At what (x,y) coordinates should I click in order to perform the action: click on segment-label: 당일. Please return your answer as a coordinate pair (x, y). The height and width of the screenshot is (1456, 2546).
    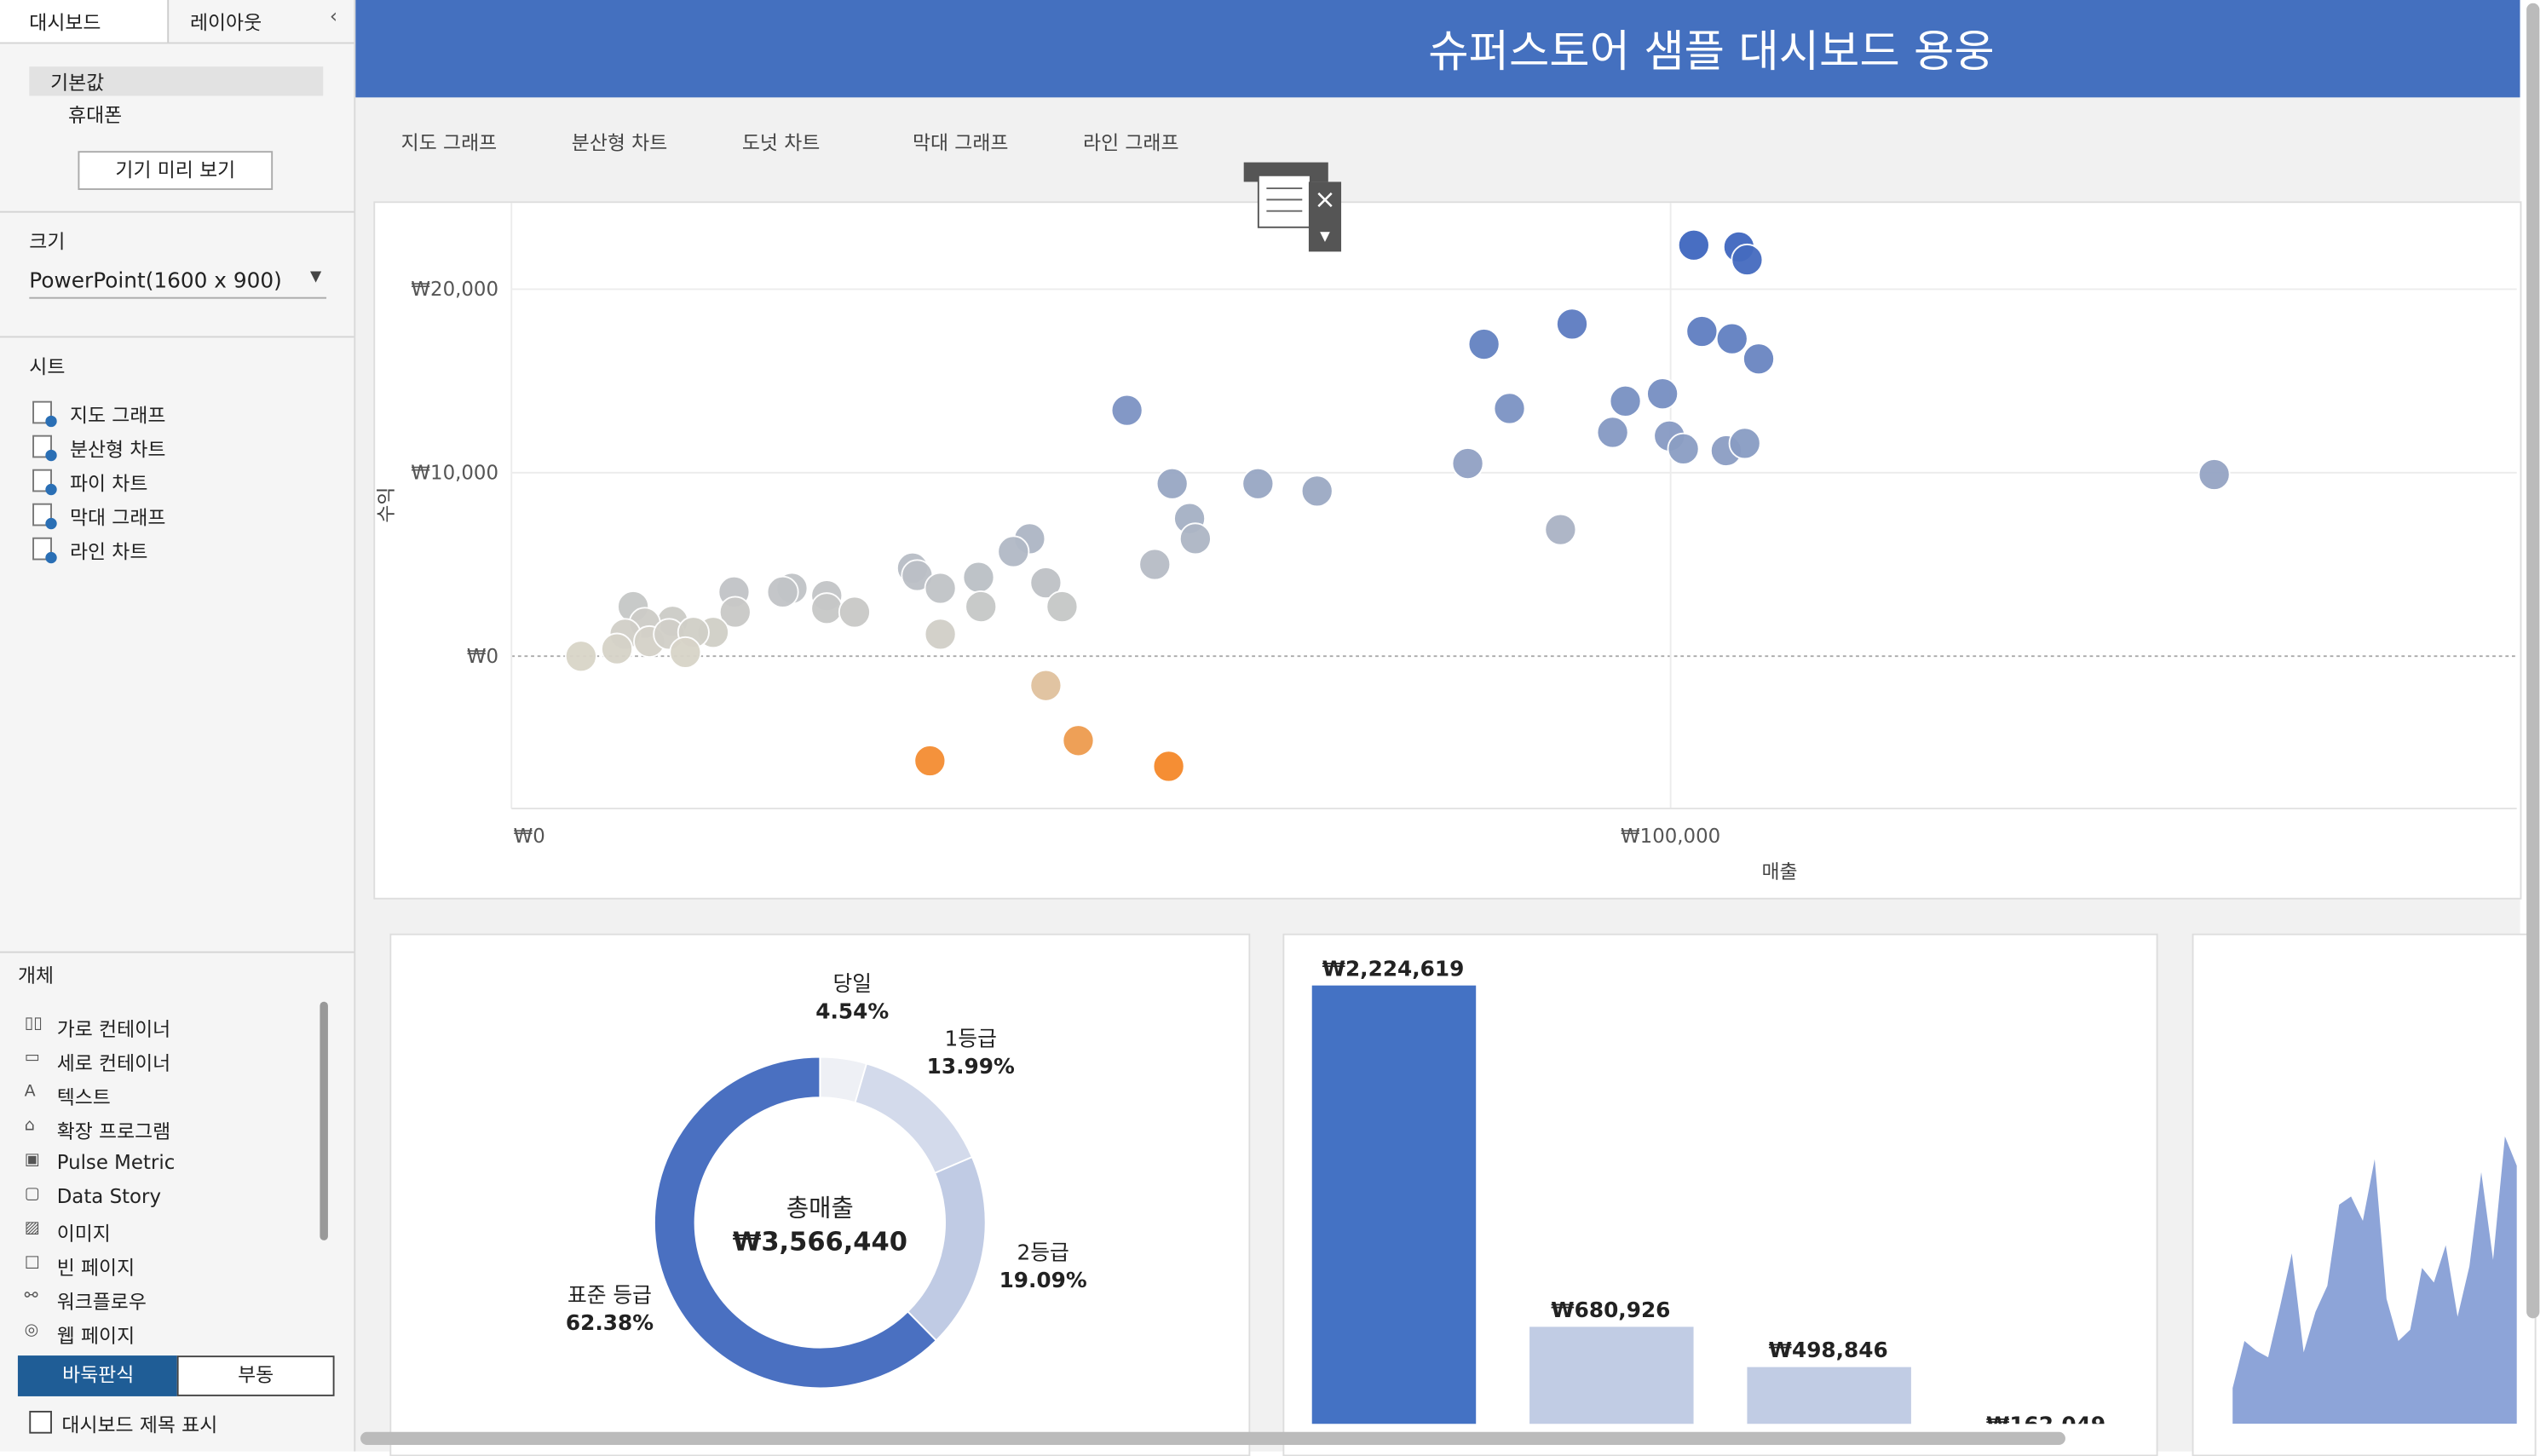
    Looking at the image, I should click on (852, 984).